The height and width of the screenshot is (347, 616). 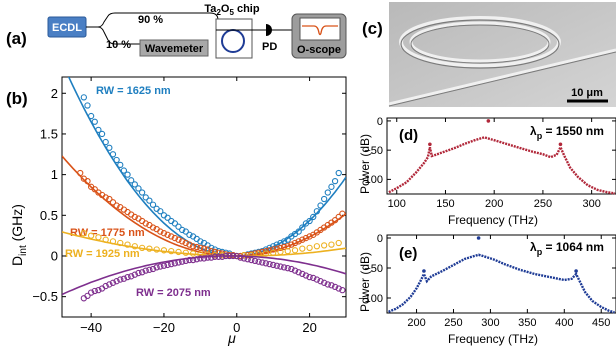 What do you see at coordinates (320, 29) in the screenshot?
I see `scope-screen` at bounding box center [320, 29].